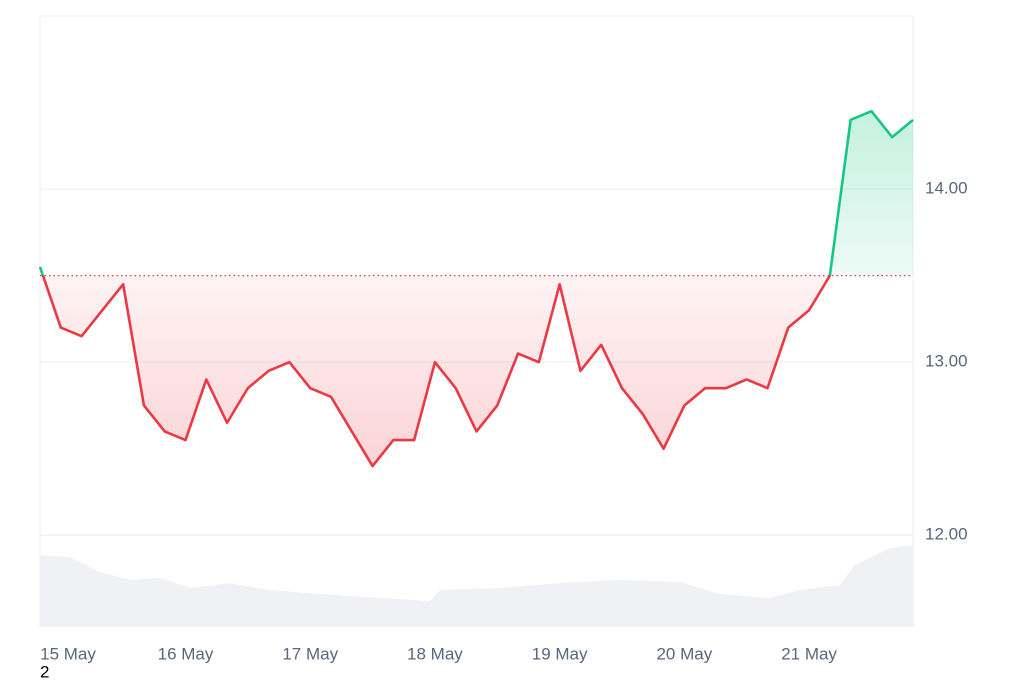  Describe the element at coordinates (435, 653) in the screenshot. I see `x-tick-label: 18 May` at that location.